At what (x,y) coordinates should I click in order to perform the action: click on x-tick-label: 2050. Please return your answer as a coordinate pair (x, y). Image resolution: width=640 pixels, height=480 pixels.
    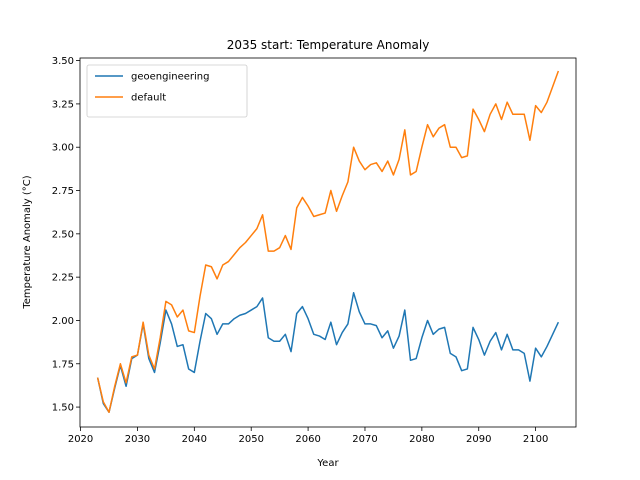
    Looking at the image, I should click on (250, 439).